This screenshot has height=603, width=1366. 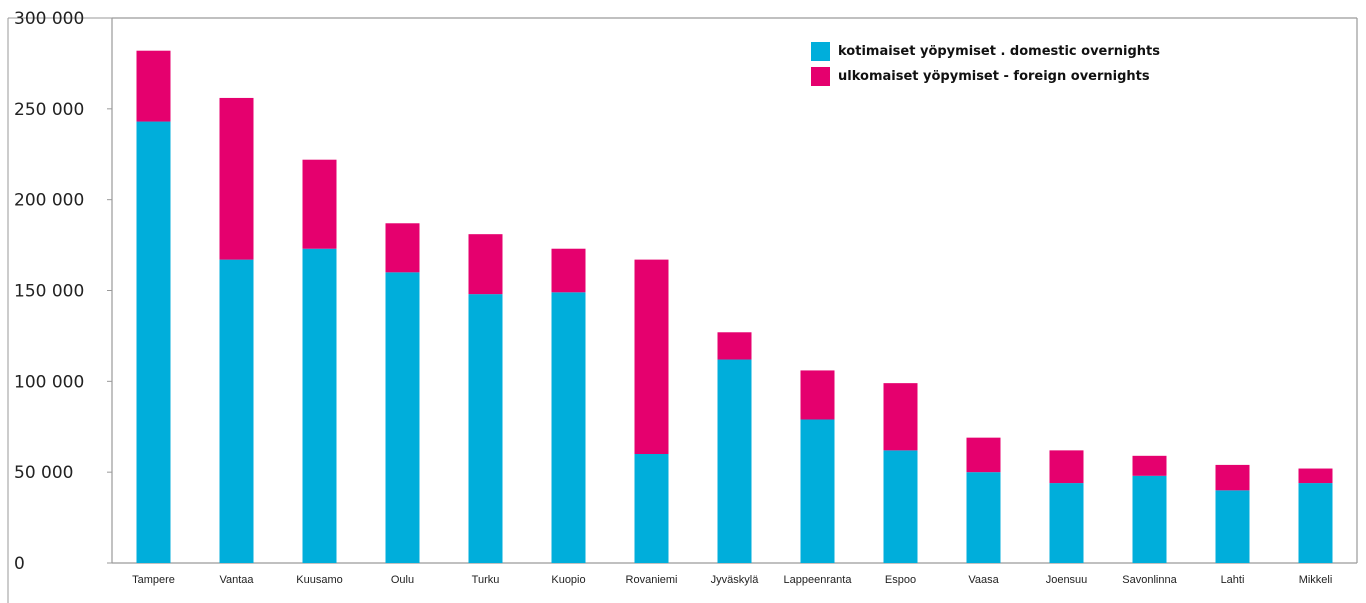 What do you see at coordinates (1149, 580) in the screenshot?
I see `x-tick-label: Savonlinna` at bounding box center [1149, 580].